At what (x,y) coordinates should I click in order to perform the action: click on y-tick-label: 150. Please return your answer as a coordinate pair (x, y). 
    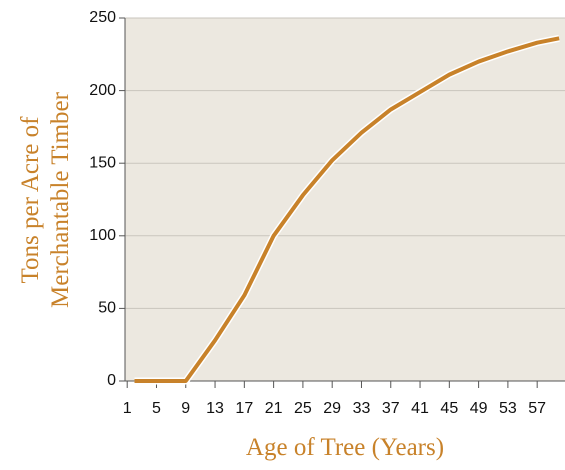
    Looking at the image, I should click on (102, 162).